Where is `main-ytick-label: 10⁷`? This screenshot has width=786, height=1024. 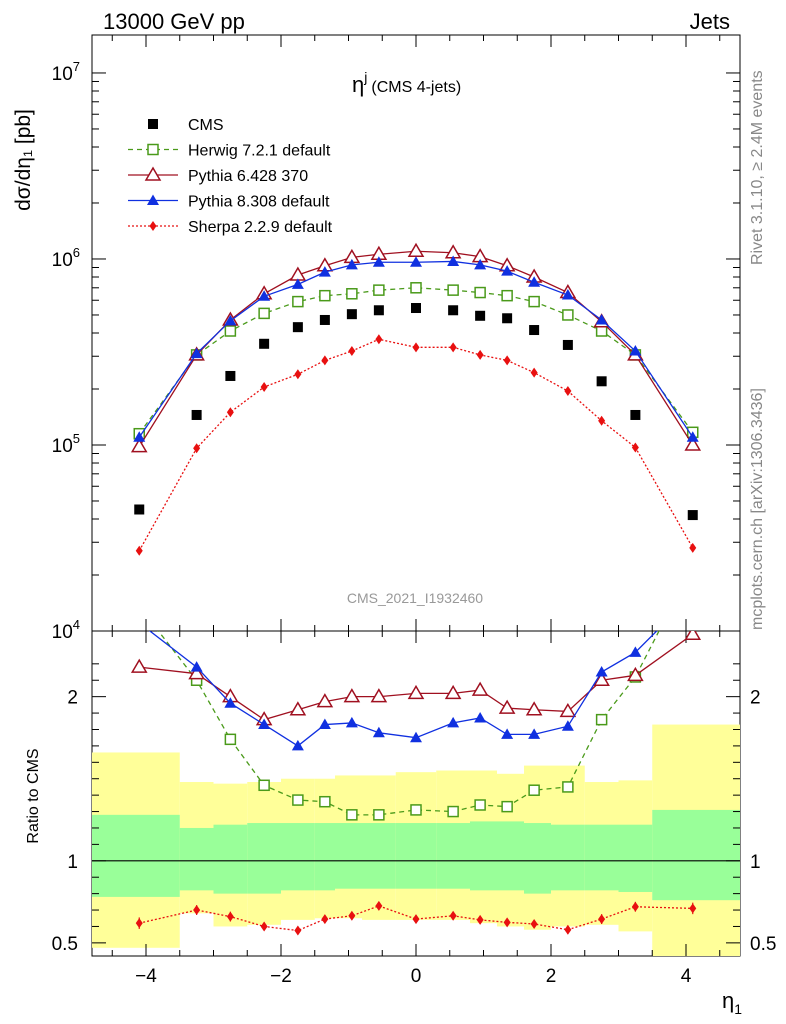 main-ytick-label: 10⁷ is located at coordinates (66, 72).